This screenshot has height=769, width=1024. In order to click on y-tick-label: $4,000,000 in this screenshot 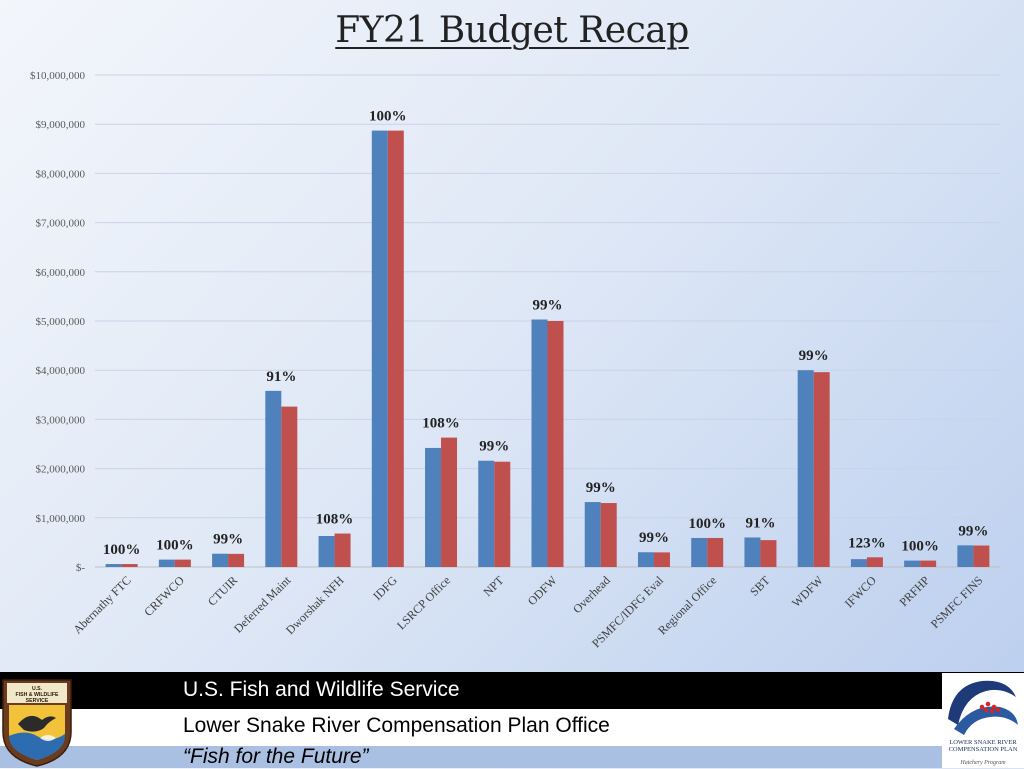, I will do `click(61, 371)`.